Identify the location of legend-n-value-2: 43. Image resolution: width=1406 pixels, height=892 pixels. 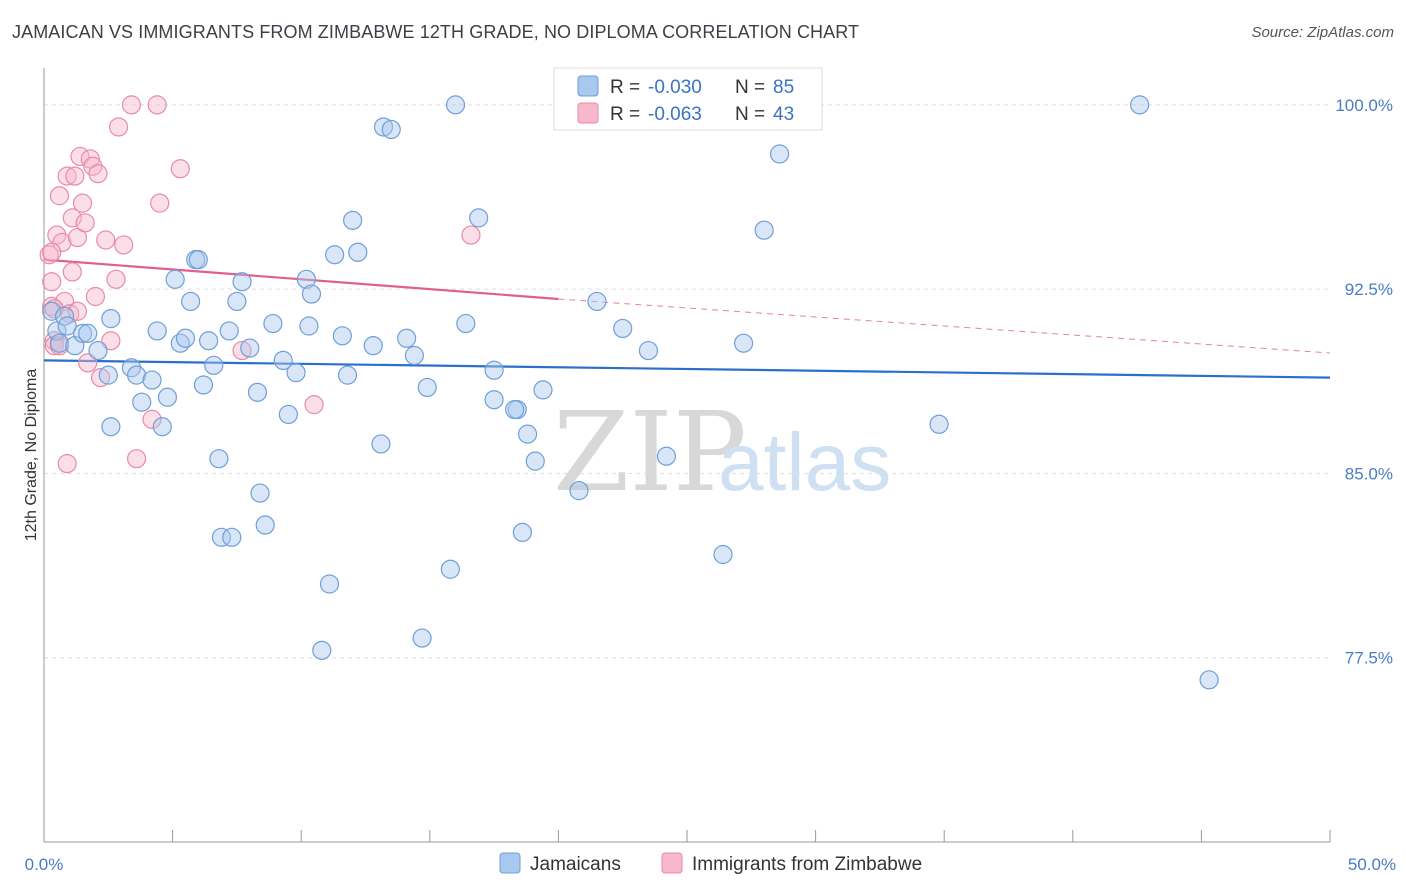
(783, 114).